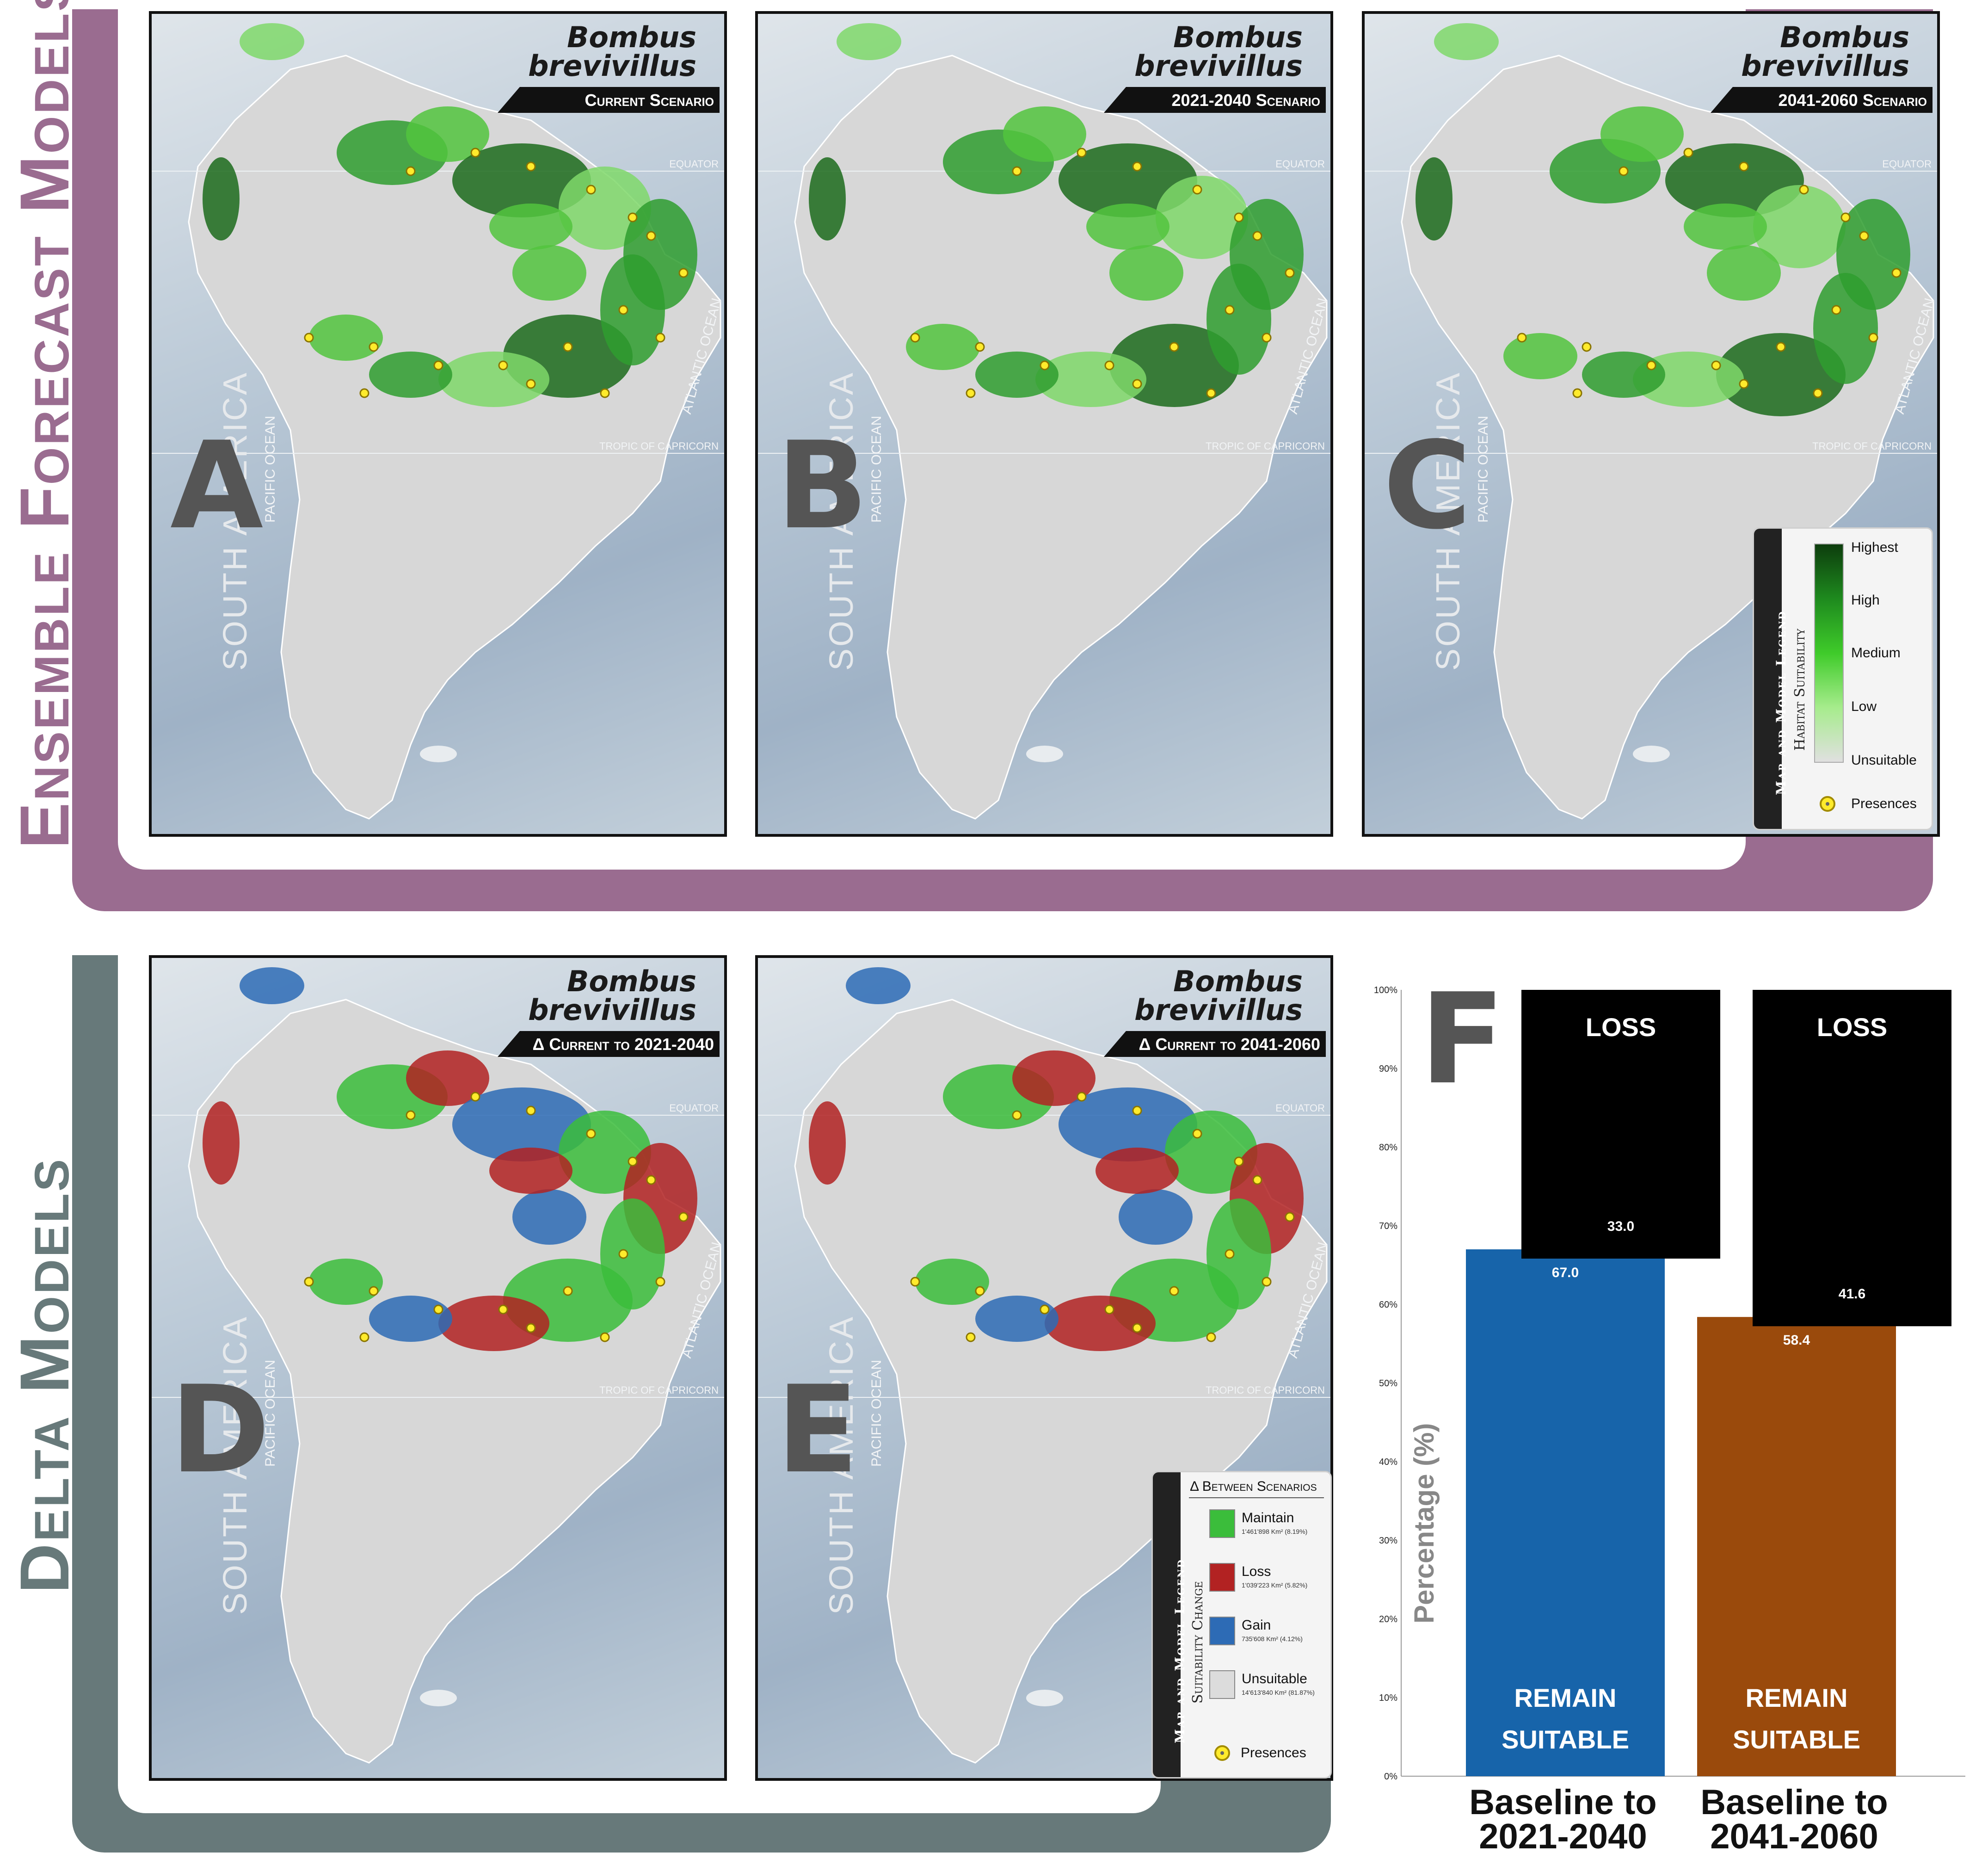  Describe the element at coordinates (649, 100) in the screenshot. I see `scenario-label: Current Scenario` at that location.